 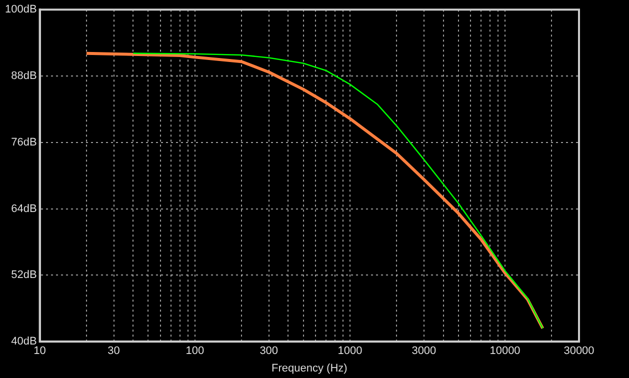 What do you see at coordinates (24, 208) in the screenshot?
I see `y-tick-label: 64dB` at bounding box center [24, 208].